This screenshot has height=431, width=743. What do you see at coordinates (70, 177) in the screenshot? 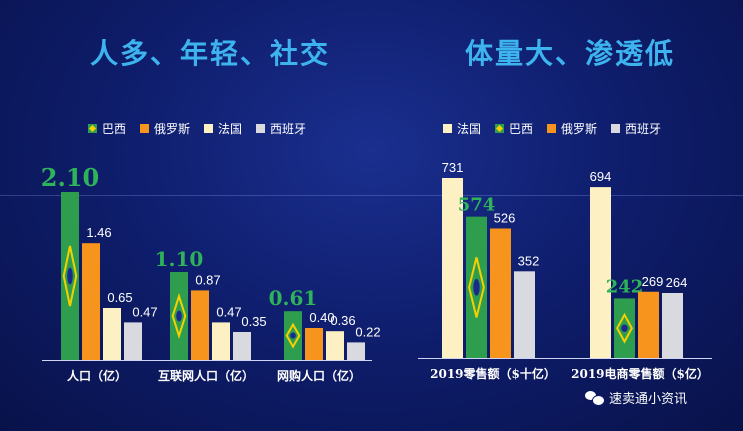
I see `data-label: 2.10` at bounding box center [70, 177].